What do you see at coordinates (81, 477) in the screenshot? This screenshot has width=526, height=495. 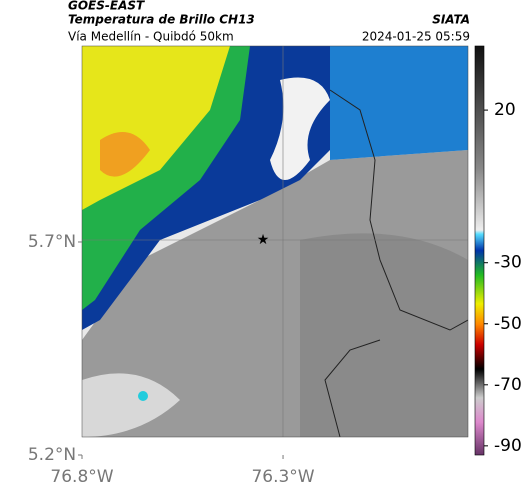 I see `lon-tick-label: 76.8°W` at bounding box center [81, 477].